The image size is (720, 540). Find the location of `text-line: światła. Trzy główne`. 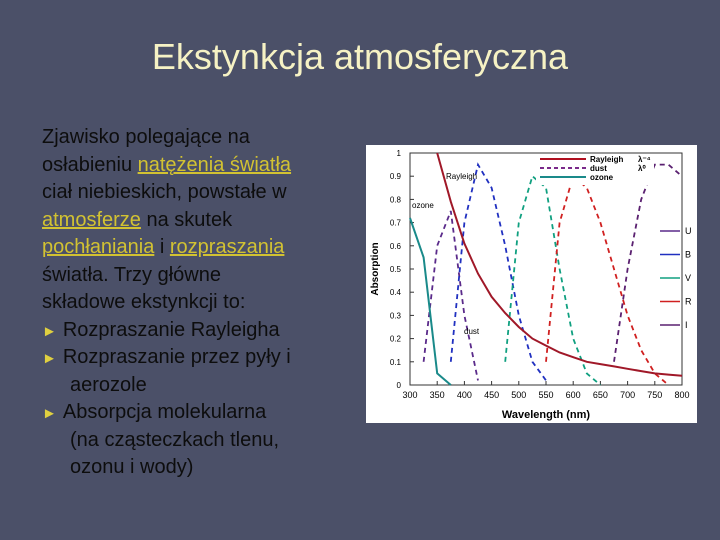

text-line: światła. Trzy główne is located at coordinates (131, 275).